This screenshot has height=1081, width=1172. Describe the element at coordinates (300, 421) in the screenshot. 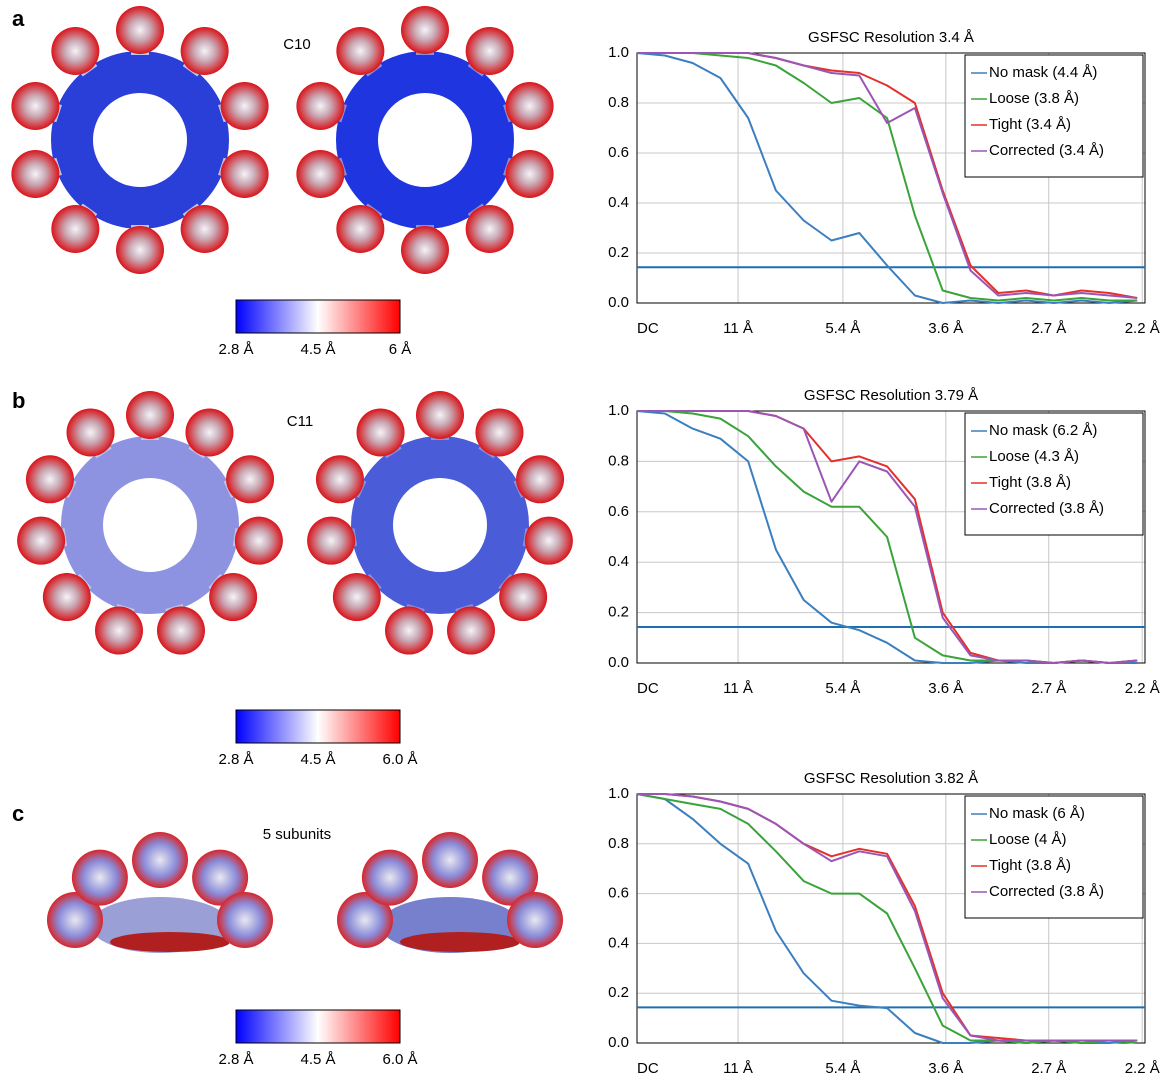

I see `map-label: C11` at that location.